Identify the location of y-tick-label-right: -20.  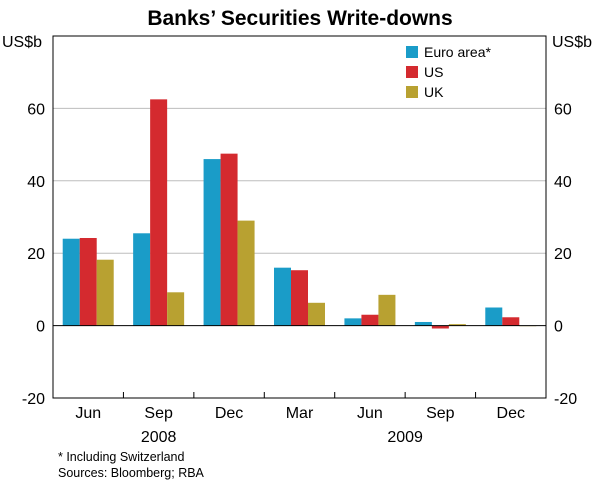
(565, 399).